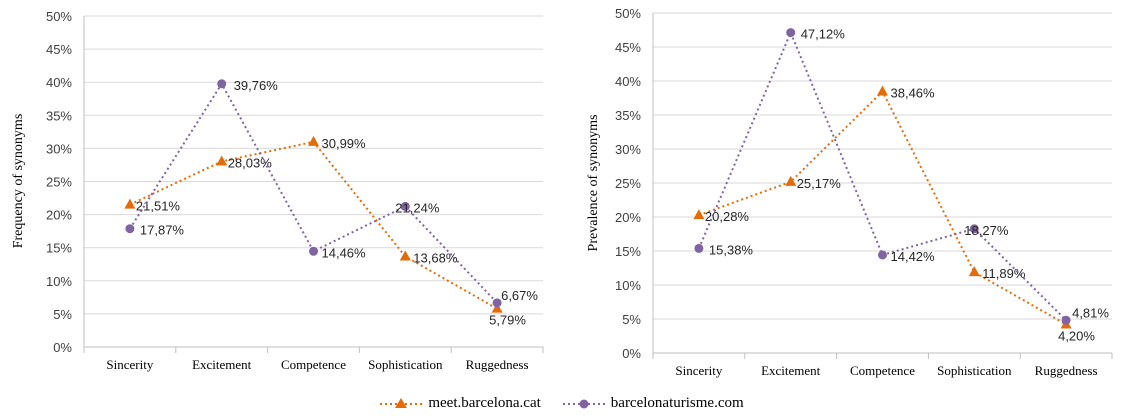 The height and width of the screenshot is (416, 1122). Describe the element at coordinates (344, 143) in the screenshot. I see `data-label: 30,99%` at that location.